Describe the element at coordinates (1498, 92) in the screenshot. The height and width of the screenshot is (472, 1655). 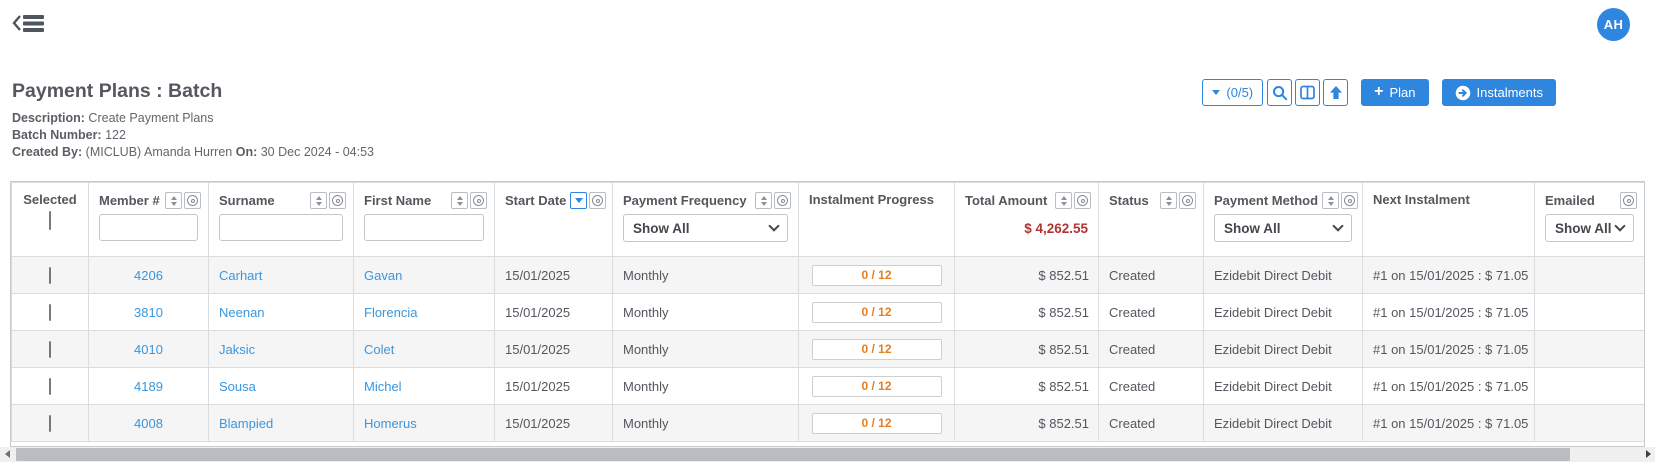
I see `instalments-button: Instalments` at that location.